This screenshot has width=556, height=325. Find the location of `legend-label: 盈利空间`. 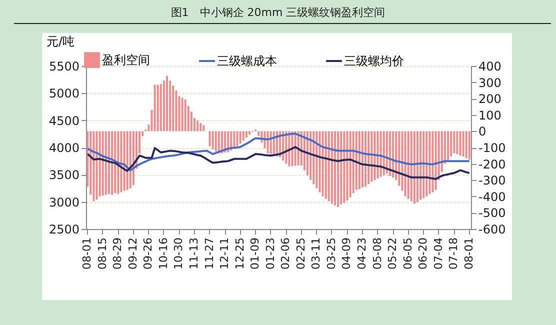

legend-label: 盈利空间 is located at coordinates (126, 60).